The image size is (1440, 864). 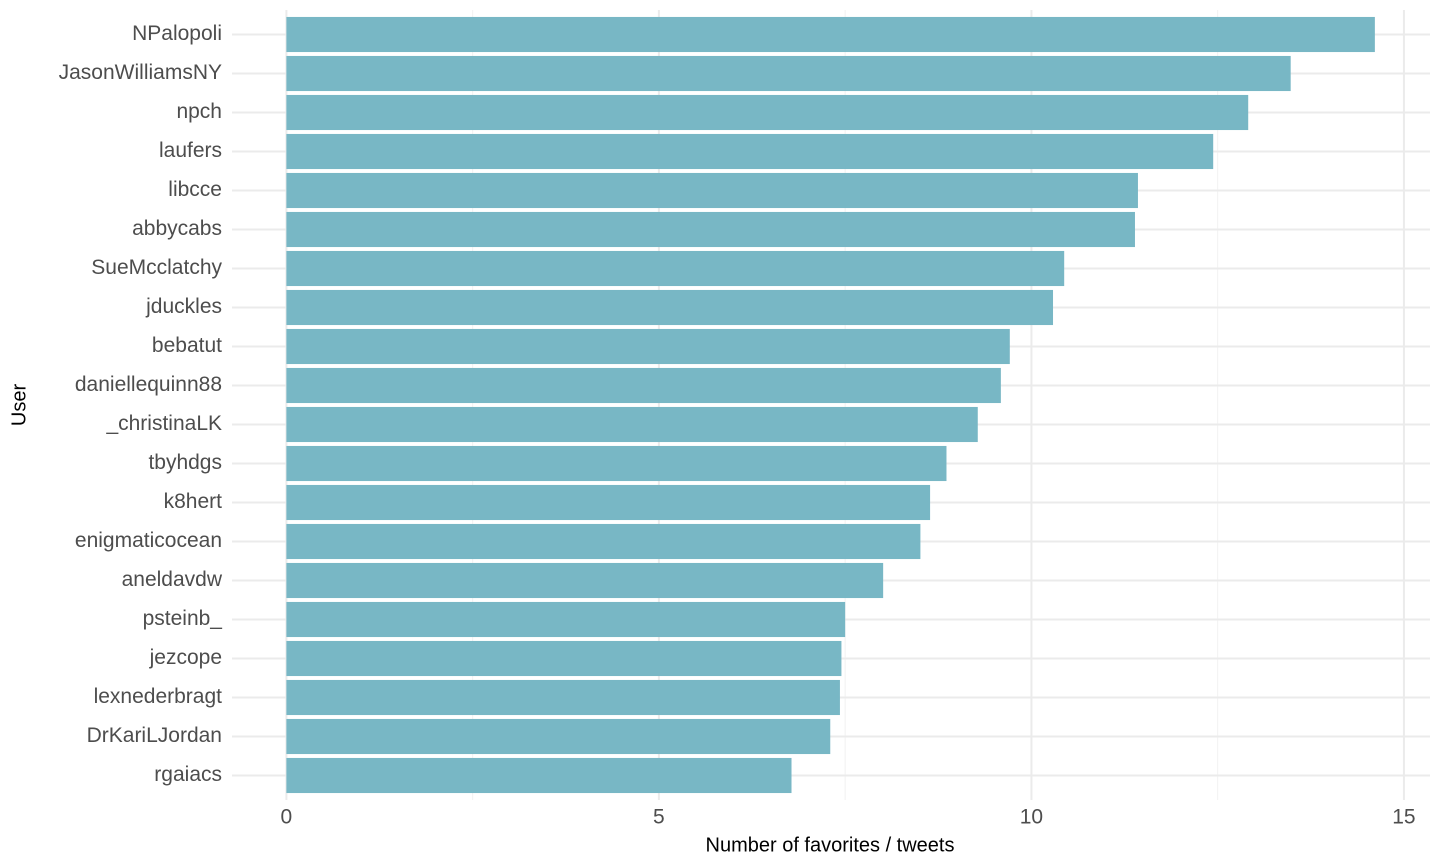 What do you see at coordinates (1031, 817) in the screenshot?
I see `x-tick-label: 10` at bounding box center [1031, 817].